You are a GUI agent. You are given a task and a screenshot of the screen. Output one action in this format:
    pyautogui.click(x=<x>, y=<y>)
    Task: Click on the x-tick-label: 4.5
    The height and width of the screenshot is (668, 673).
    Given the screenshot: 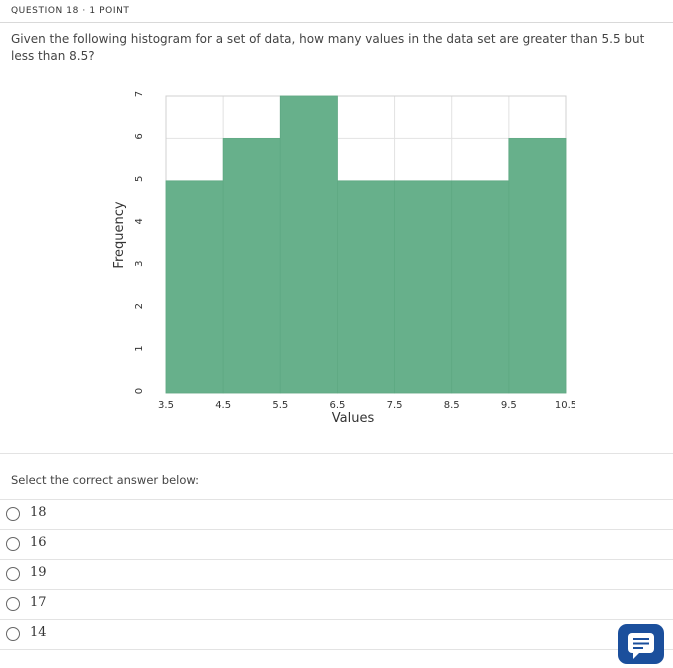 What is the action you would take?
    pyautogui.click(x=223, y=405)
    